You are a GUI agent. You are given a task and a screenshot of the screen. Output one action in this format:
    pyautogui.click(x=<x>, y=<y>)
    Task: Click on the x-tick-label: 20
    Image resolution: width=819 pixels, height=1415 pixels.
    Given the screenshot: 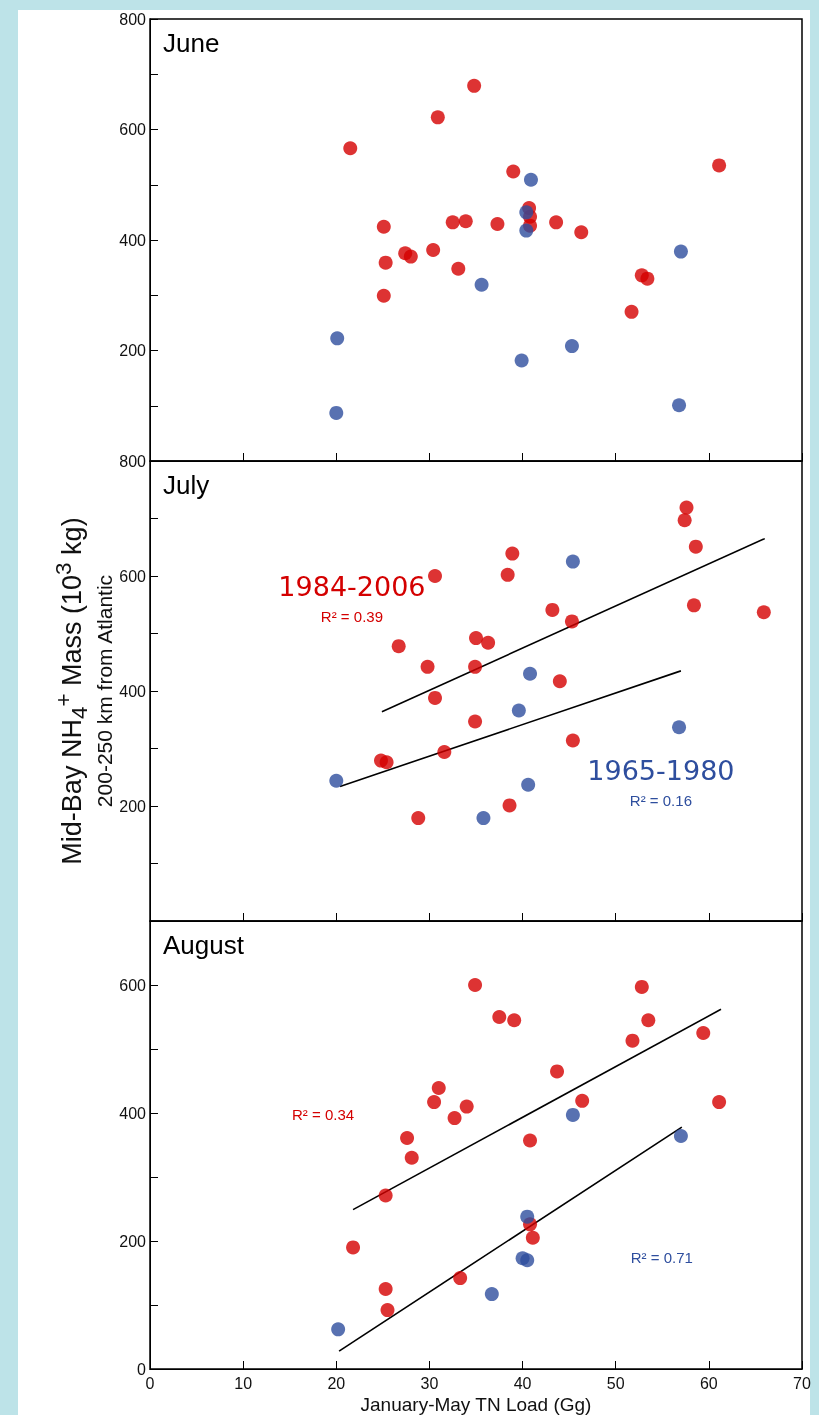 What is the action you would take?
    pyautogui.click(x=336, y=1383)
    